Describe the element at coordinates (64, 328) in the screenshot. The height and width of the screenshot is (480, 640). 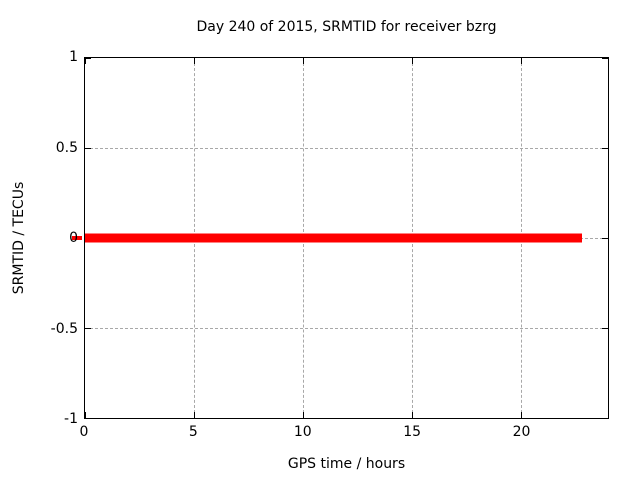
I see `y-tick-label: -0.5` at that location.